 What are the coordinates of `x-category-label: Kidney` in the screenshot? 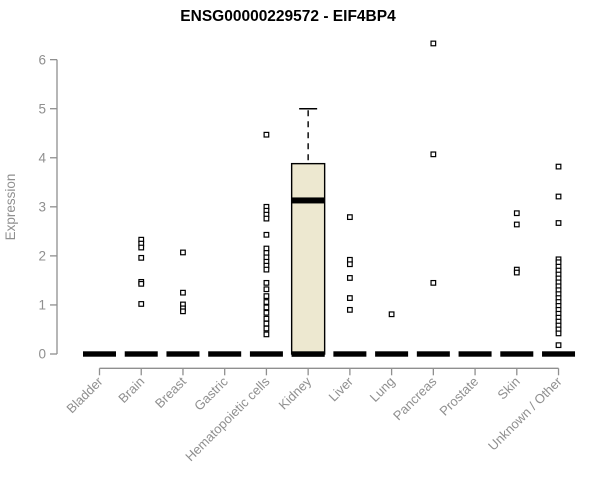 It's located at (295, 392).